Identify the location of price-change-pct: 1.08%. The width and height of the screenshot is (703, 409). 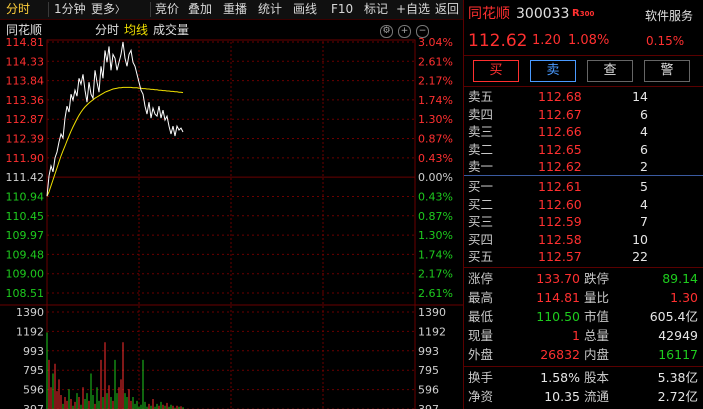
(589, 40).